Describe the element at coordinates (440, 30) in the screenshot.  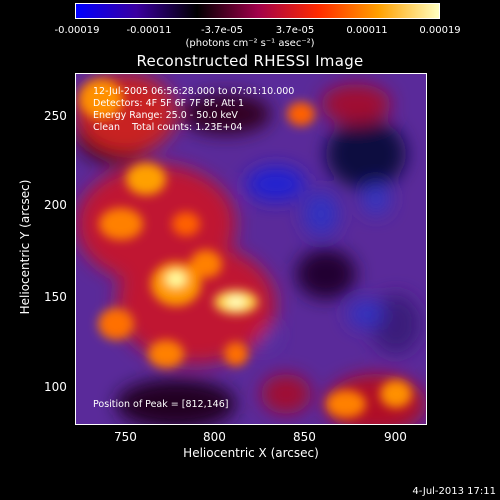
I see `colorbar-tick: 0.00019` at that location.